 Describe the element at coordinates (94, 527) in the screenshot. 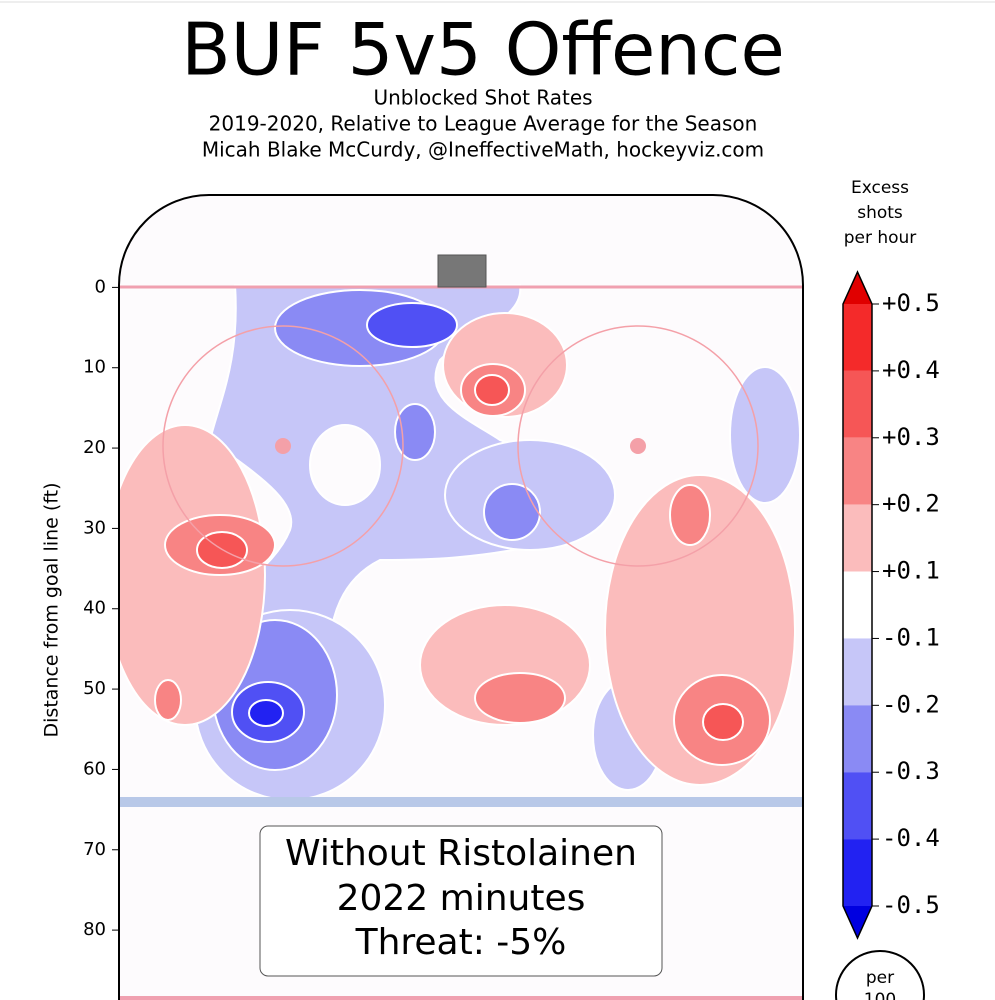

I see `y-tick-label: 30` at that location.